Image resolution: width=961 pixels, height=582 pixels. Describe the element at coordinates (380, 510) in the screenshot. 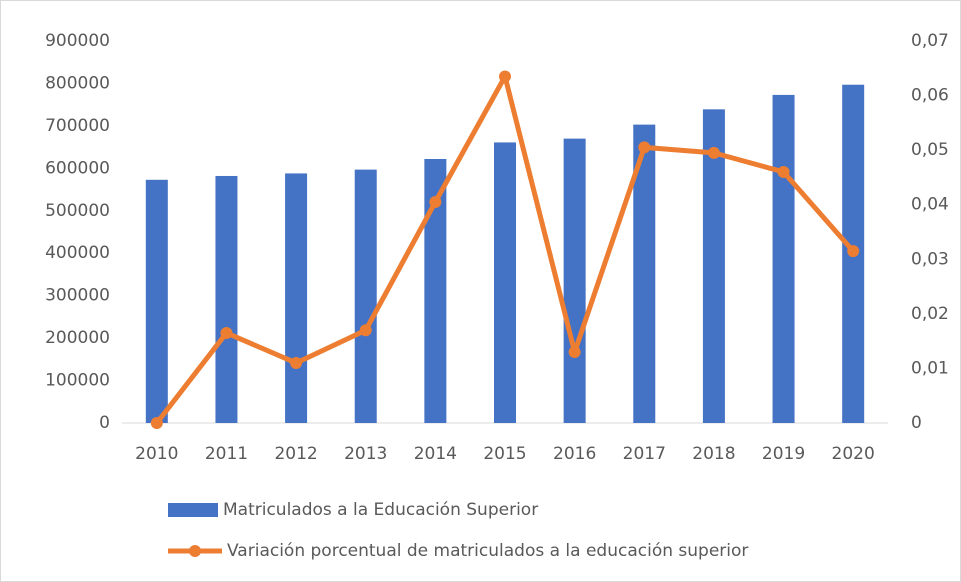

I see `legend-label: Matriculados a la Educación Superior` at that location.